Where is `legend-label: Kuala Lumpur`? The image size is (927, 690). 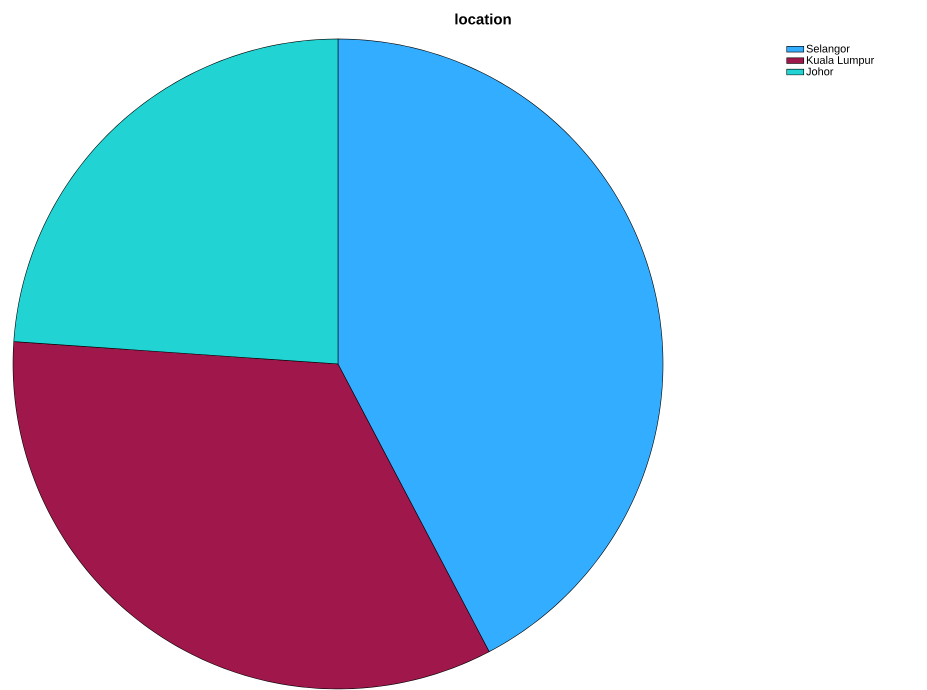
legend-label: Kuala Lumpur is located at coordinates (840, 61).